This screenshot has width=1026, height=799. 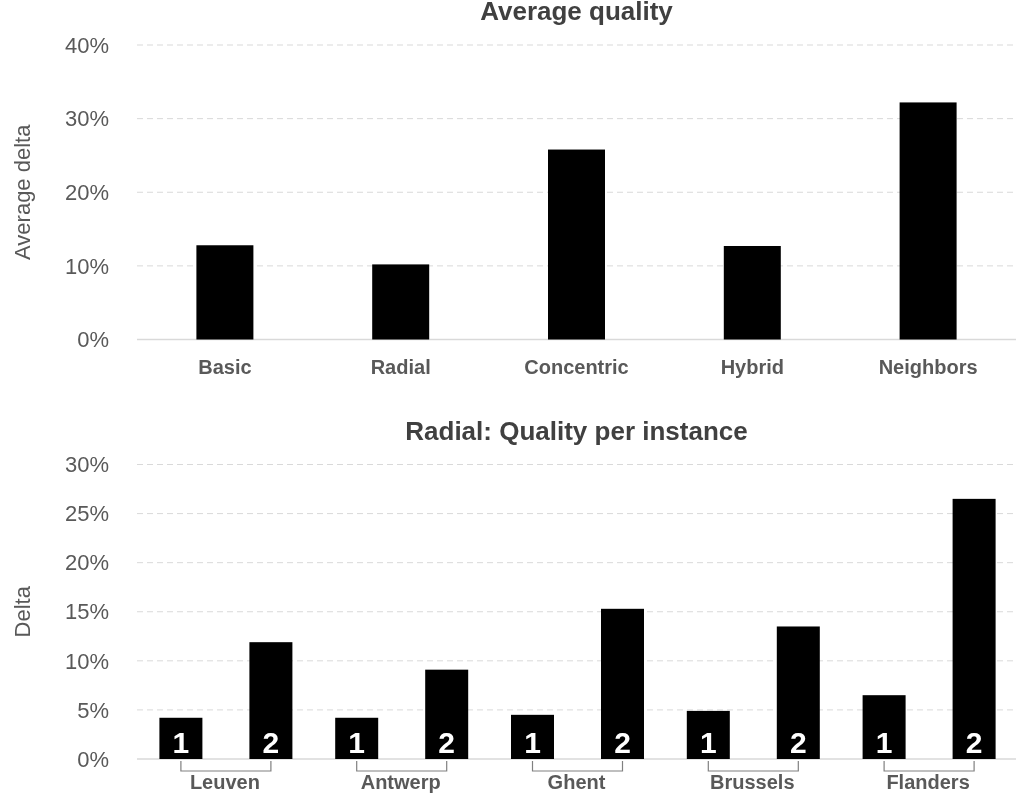 What do you see at coordinates (752, 366) in the screenshot?
I see `x-tick-label: Hybrid` at bounding box center [752, 366].